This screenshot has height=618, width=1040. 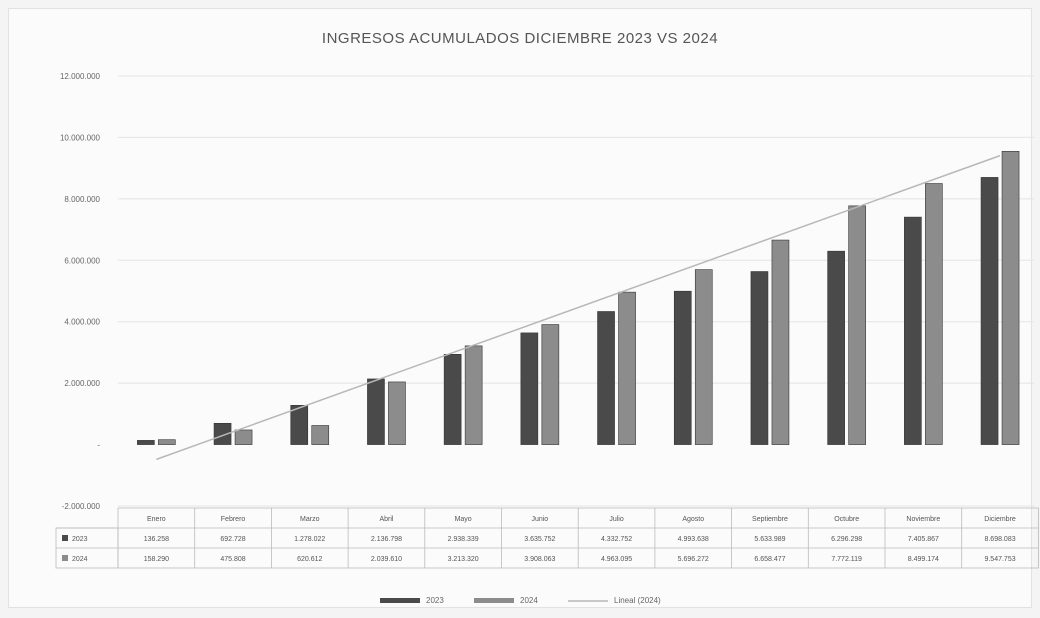 What do you see at coordinates (846, 519) in the screenshot?
I see `category-label: Octubre` at bounding box center [846, 519].